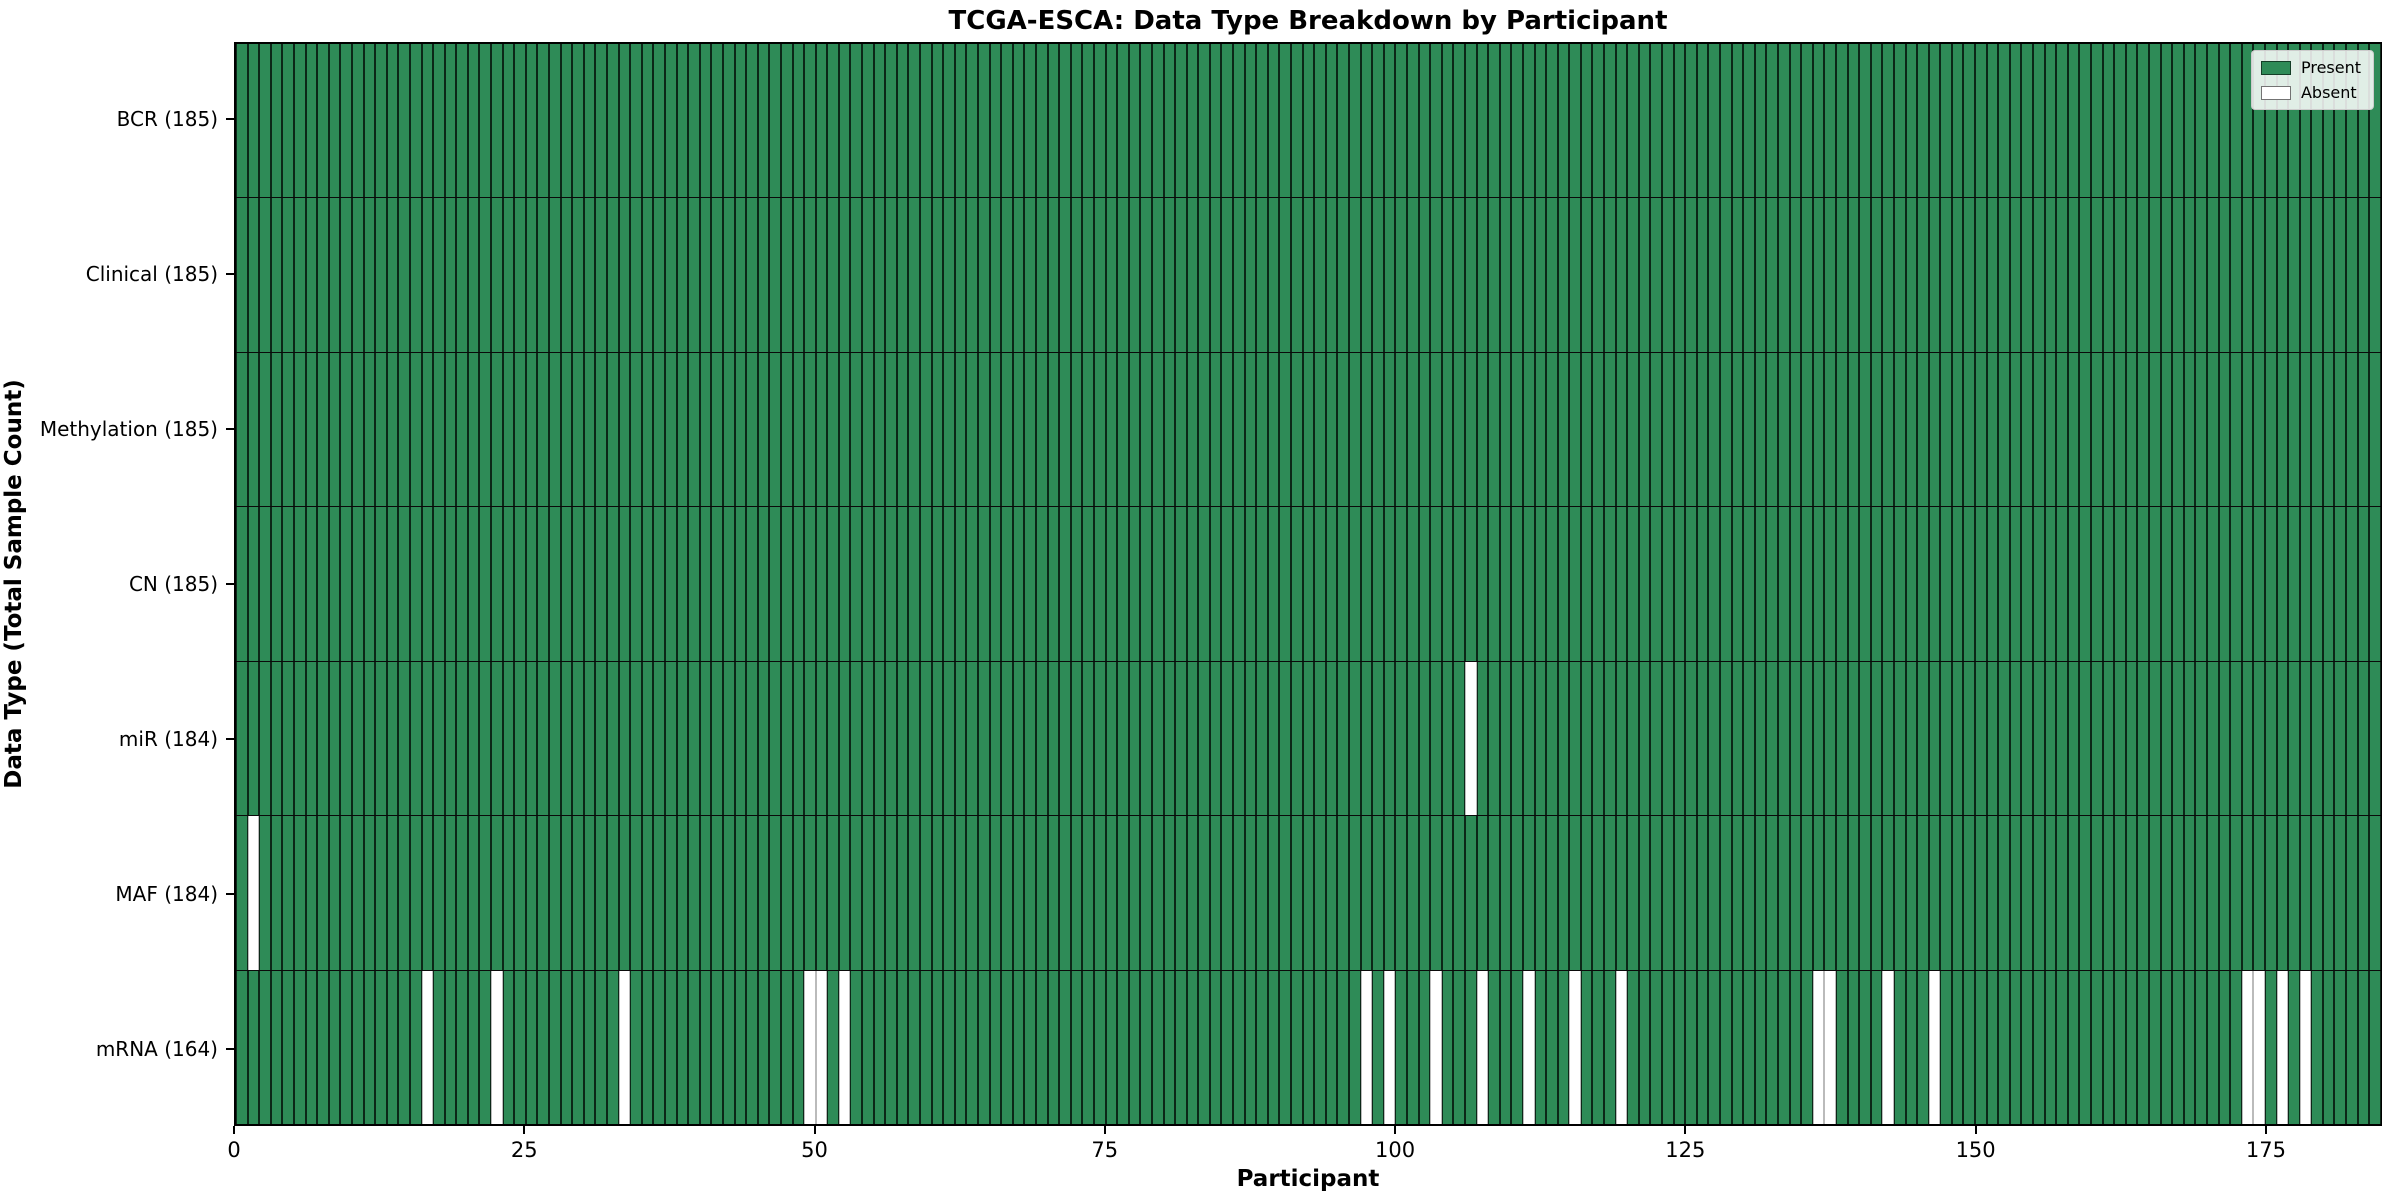 The height and width of the screenshot is (1200, 2400). I want to click on y-tick-mark, so click(230, 274).